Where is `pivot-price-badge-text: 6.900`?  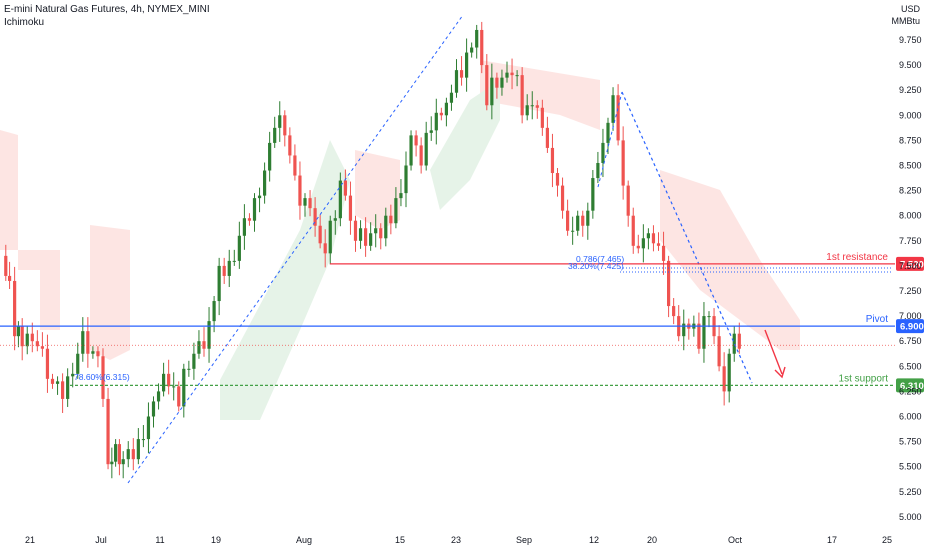 pivot-price-badge-text: 6.900 is located at coordinates (912, 327).